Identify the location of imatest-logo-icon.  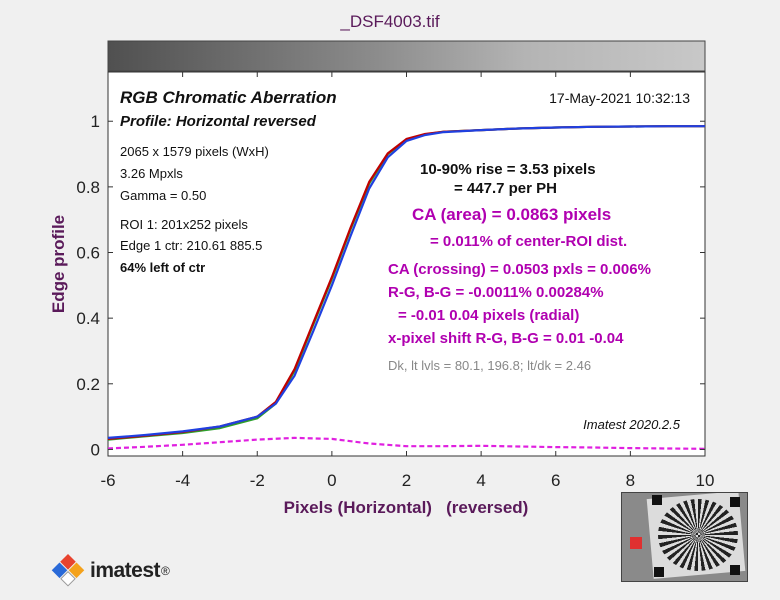
(68, 571).